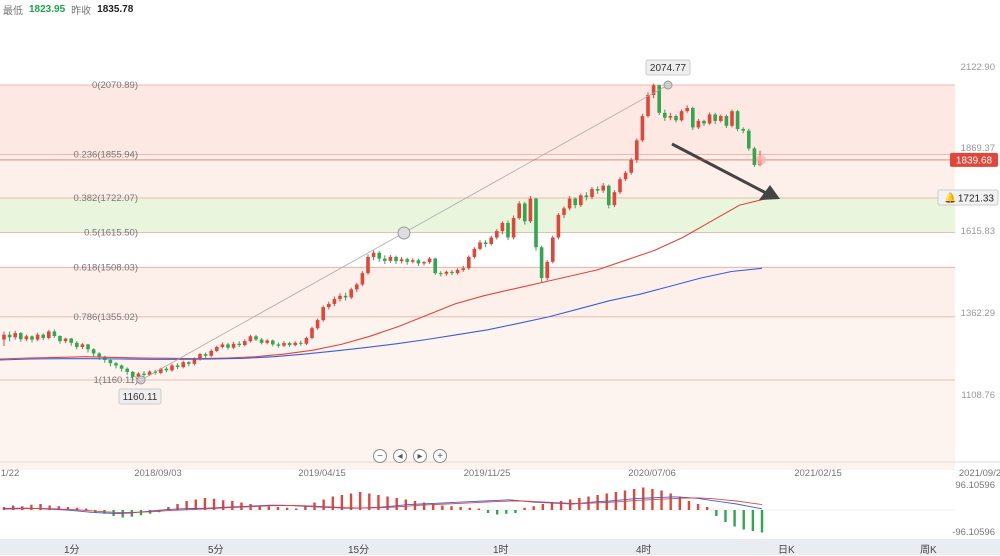  I want to click on zoom-out-button: −, so click(380, 456).